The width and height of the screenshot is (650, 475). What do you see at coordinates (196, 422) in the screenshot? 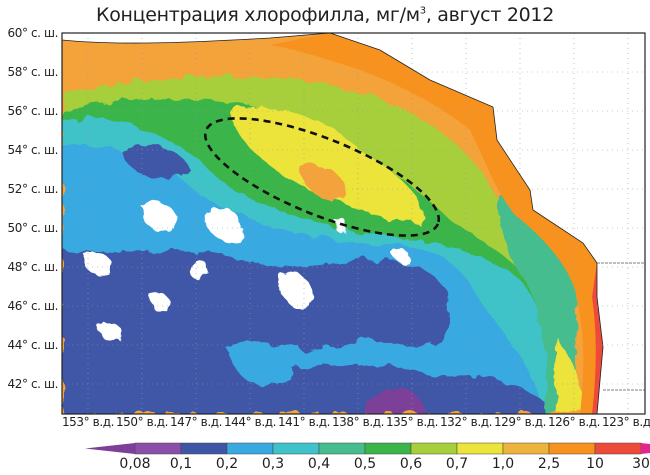
I see `longitude-label: 147° в.д.` at bounding box center [196, 422].